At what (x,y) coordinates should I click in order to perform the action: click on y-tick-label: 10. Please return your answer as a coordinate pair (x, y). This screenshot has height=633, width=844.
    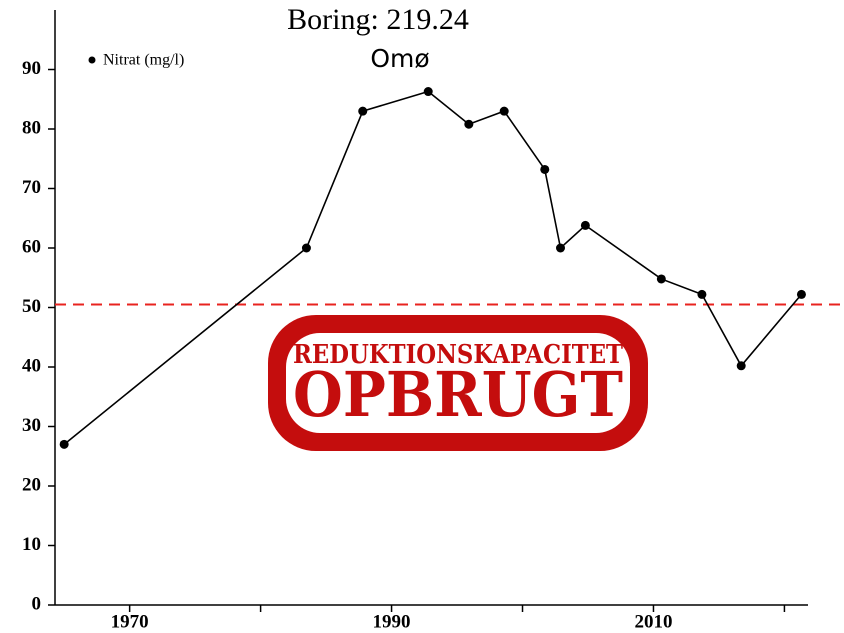
    Looking at the image, I should click on (31, 544).